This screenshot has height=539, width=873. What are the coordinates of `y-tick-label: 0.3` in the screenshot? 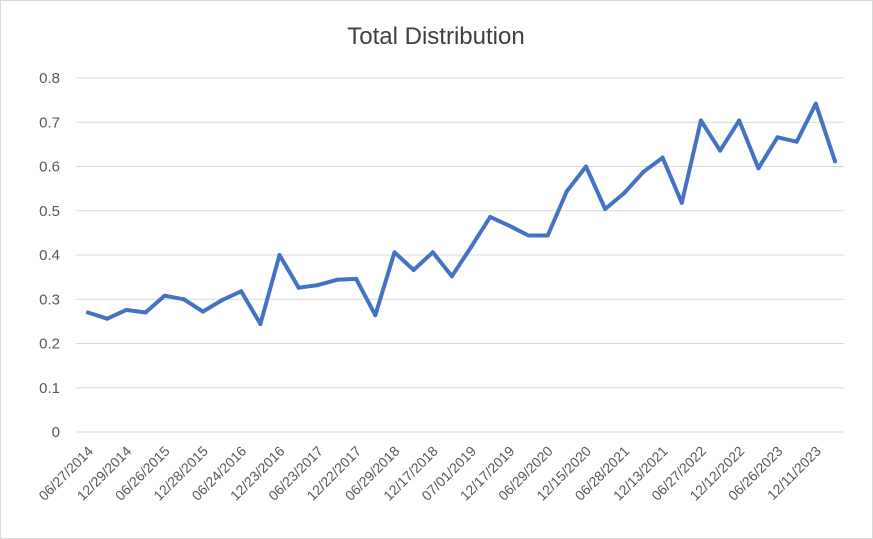 It's located at (49, 299).